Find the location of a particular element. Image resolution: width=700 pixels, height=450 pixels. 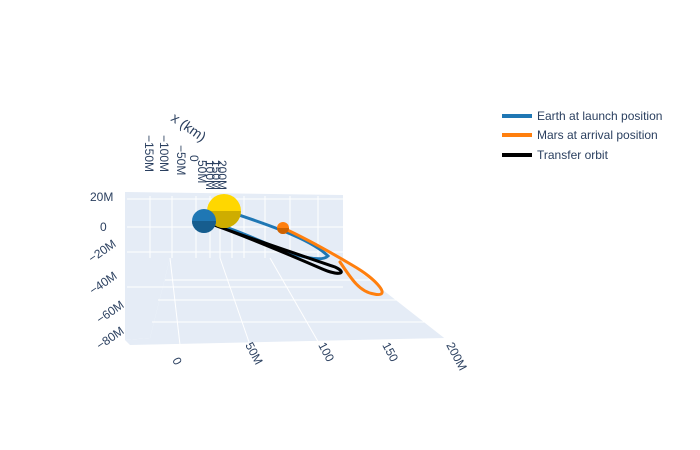

floor-pane is located at coordinates (285, 301).